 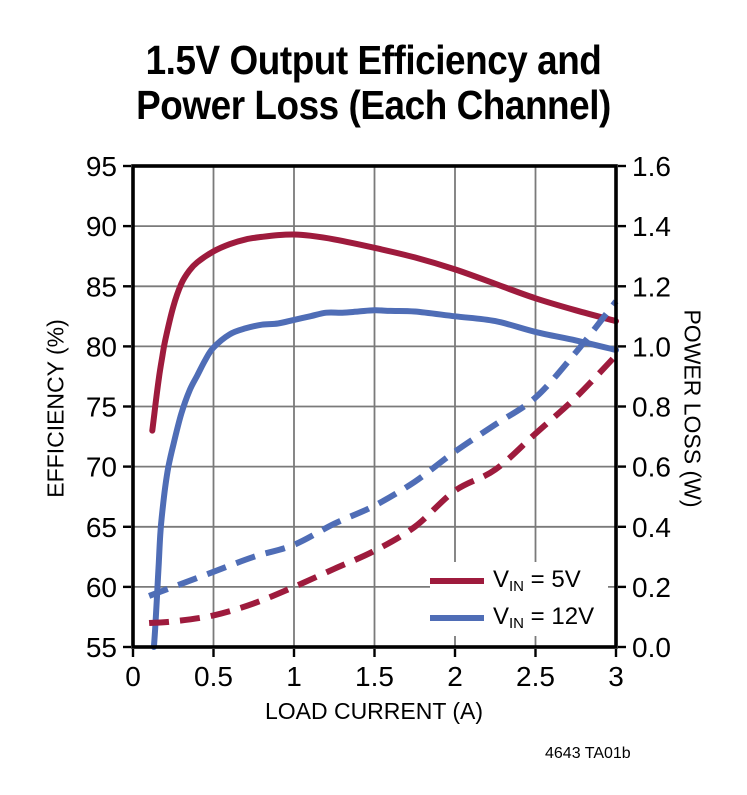 What do you see at coordinates (374, 676) in the screenshot?
I see `x-tick-label: 1.5` at bounding box center [374, 676].